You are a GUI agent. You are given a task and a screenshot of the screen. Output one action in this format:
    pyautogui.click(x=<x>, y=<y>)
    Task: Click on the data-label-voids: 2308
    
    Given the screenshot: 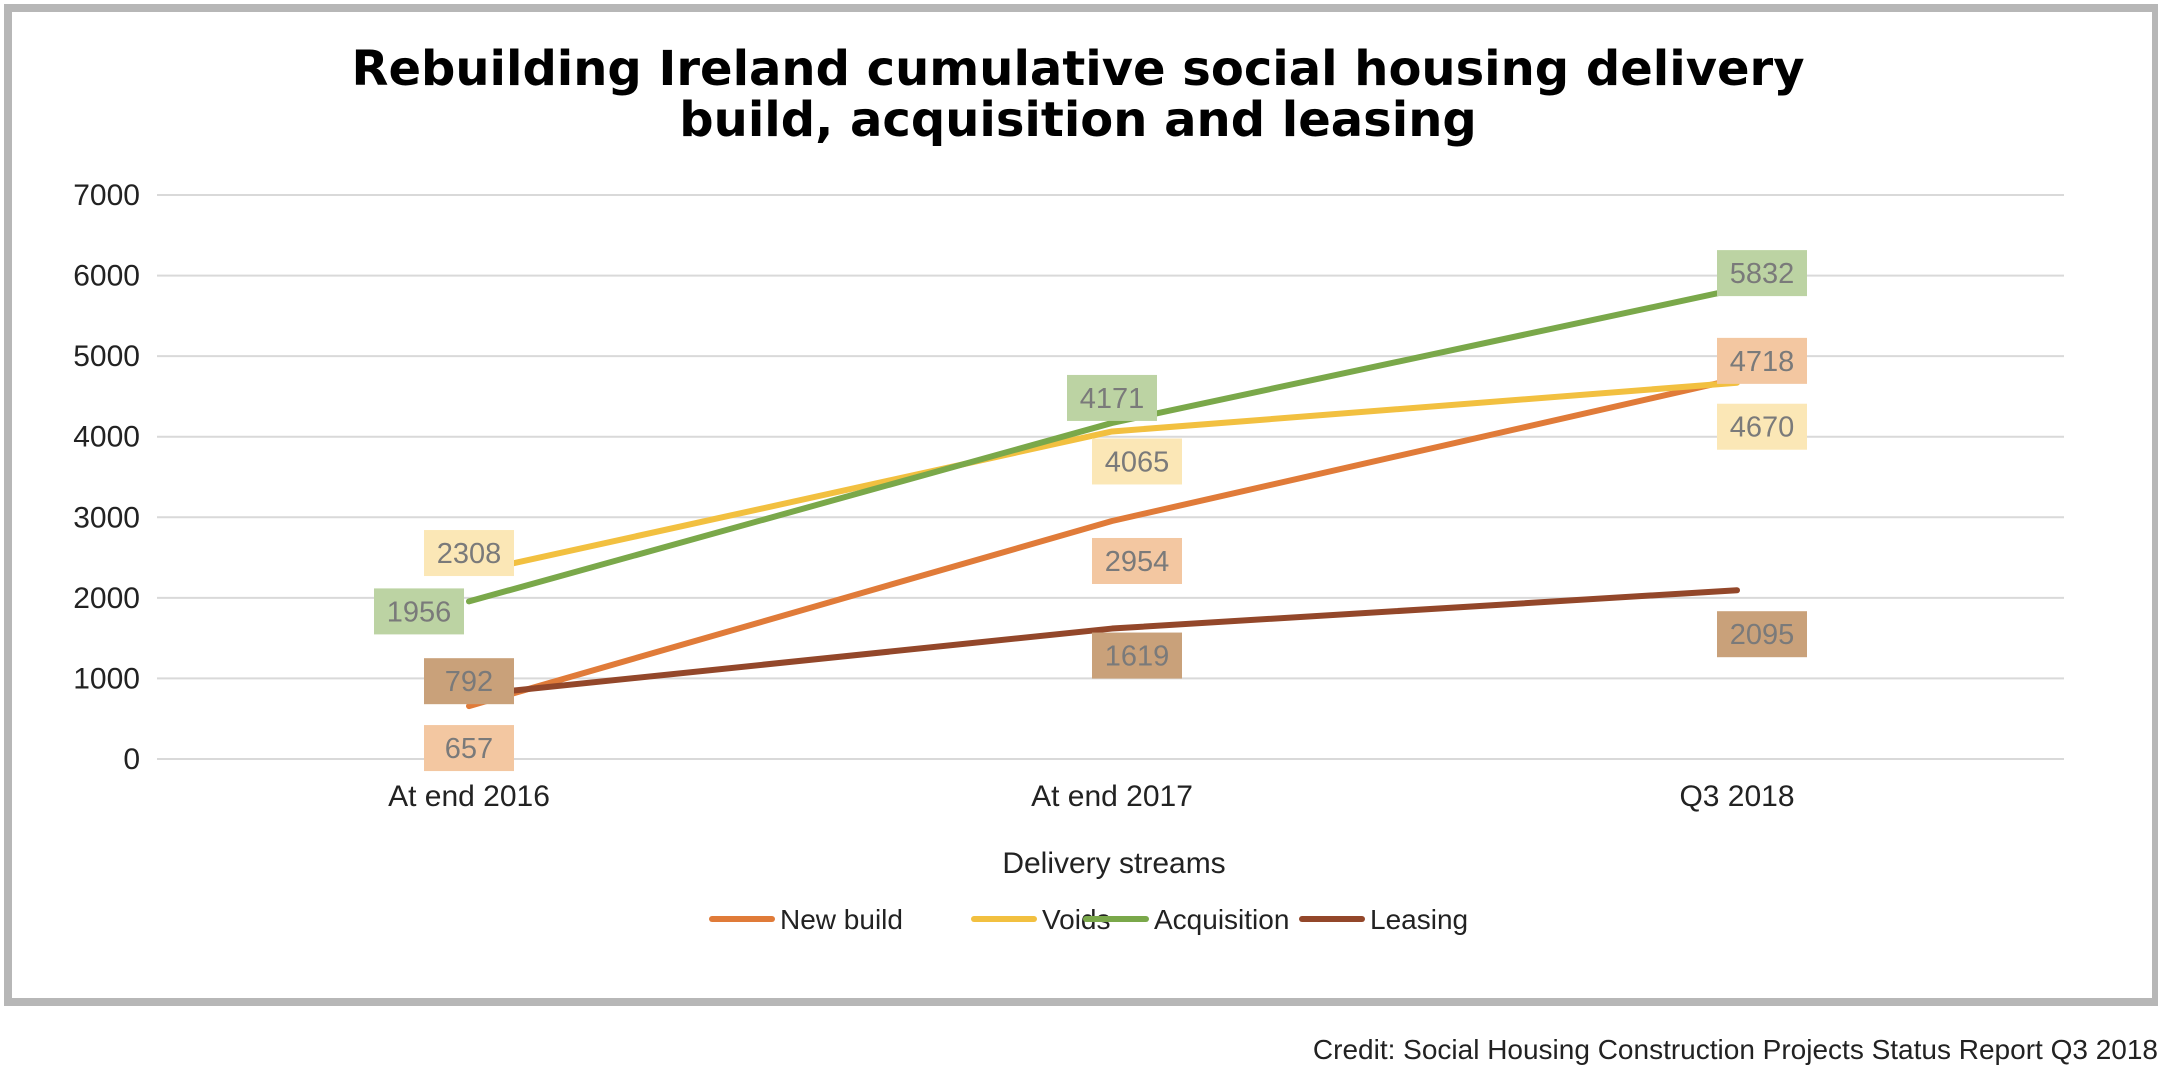 What is the action you would take?
    pyautogui.click(x=469, y=553)
    